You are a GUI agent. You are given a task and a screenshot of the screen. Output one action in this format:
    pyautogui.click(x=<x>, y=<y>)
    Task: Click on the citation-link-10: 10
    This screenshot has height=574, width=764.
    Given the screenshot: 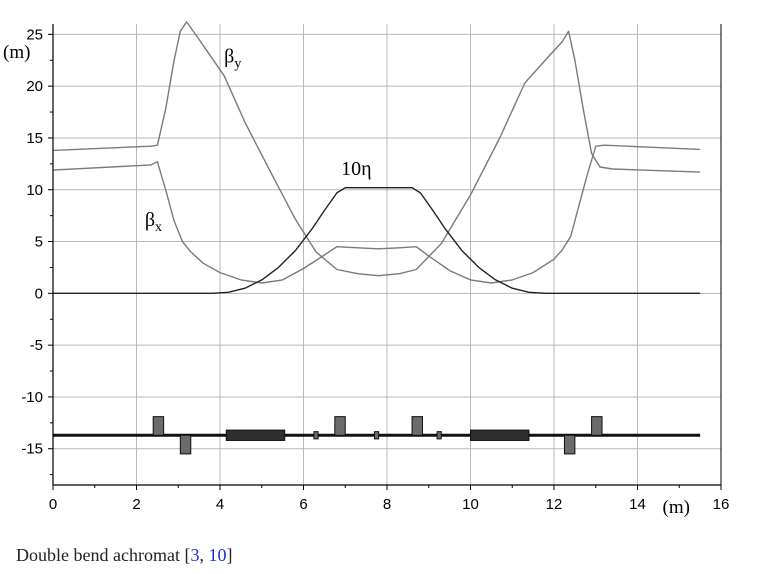 What is the action you would take?
    pyautogui.click(x=217, y=555)
    